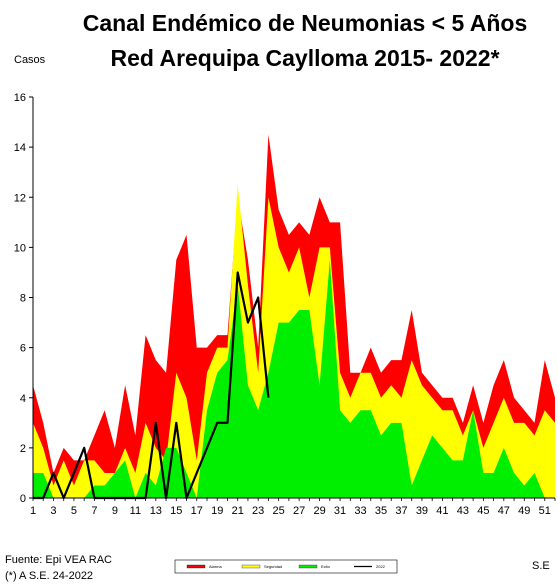  Describe the element at coordinates (463, 511) in the screenshot. I see `x-tick-label: 43` at that location.